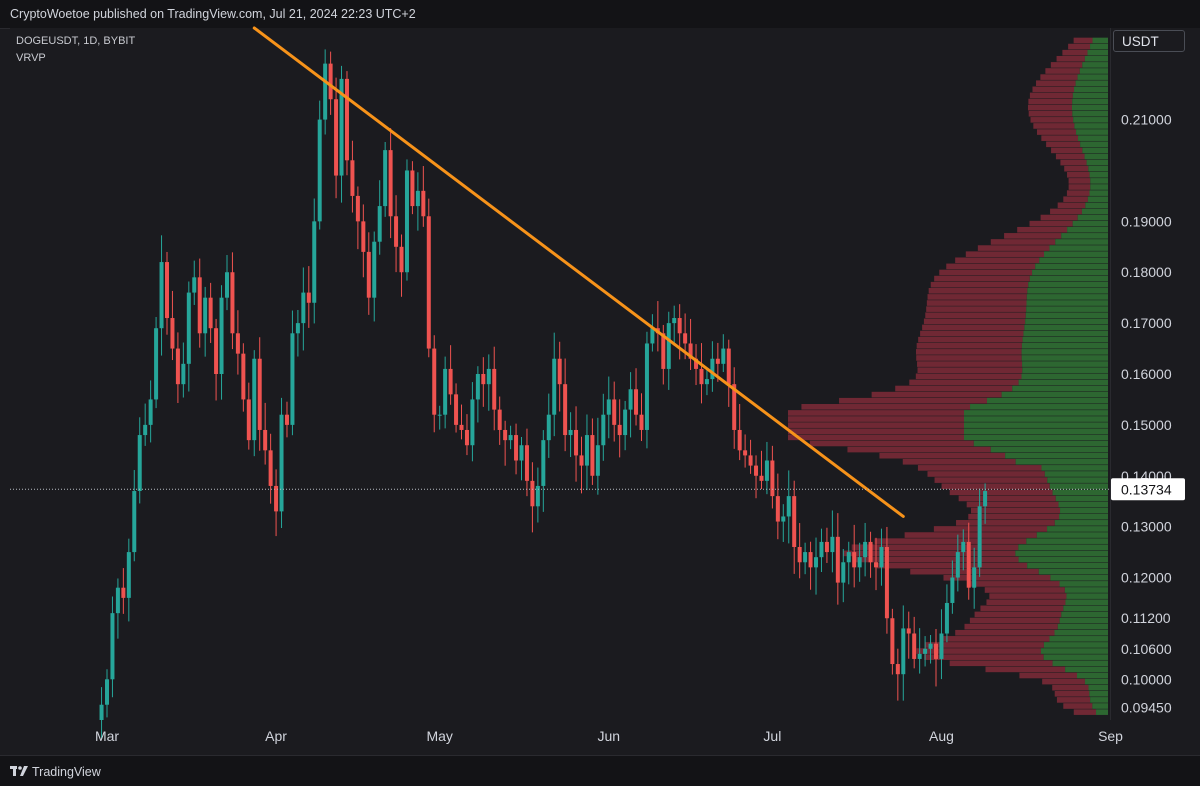  I want to click on y-tick-label: 0.12000, so click(1146, 578).